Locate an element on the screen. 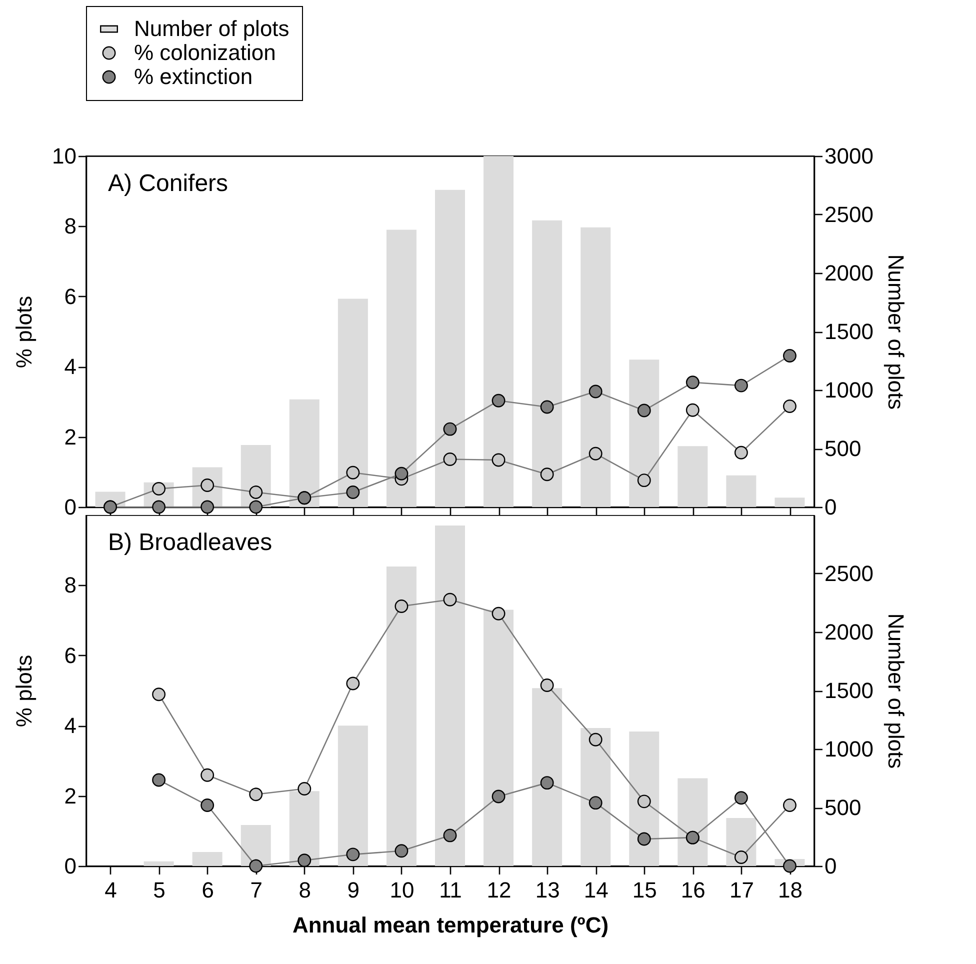 The image size is (976, 964). x-tick-label: 16 is located at coordinates (693, 890).